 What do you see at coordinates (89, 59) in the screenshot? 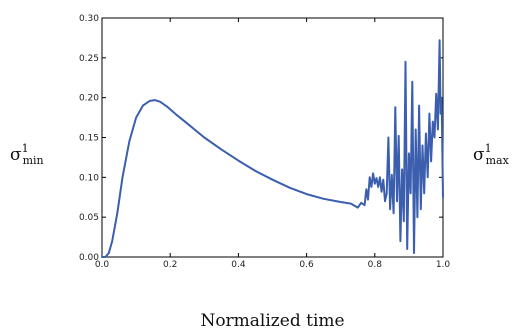
I see `y-tick-label: 0.25` at bounding box center [89, 59].